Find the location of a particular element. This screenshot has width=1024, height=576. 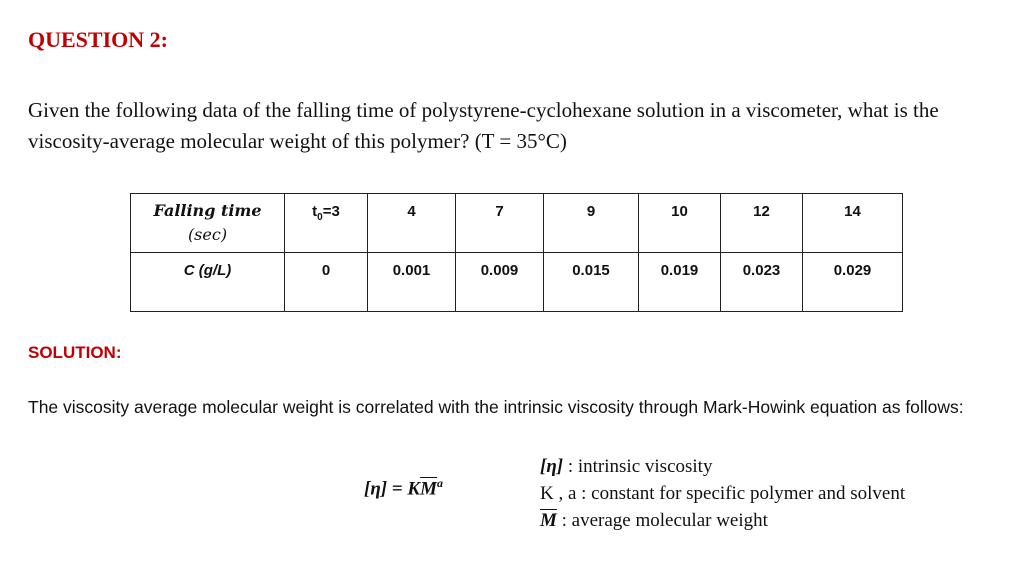

table-cell: 14 is located at coordinates (852, 223).